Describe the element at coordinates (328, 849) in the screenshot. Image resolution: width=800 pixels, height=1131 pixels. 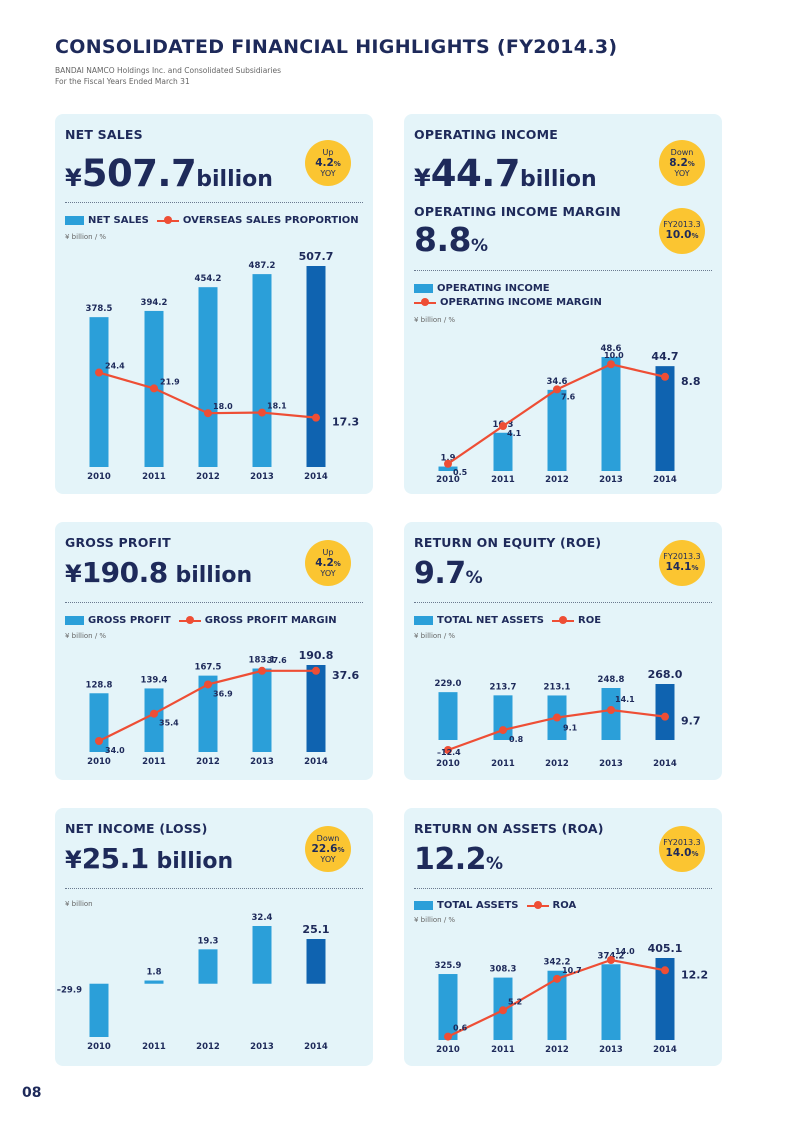
I see `yoy-badge: Down 22.6% YOY` at that location.